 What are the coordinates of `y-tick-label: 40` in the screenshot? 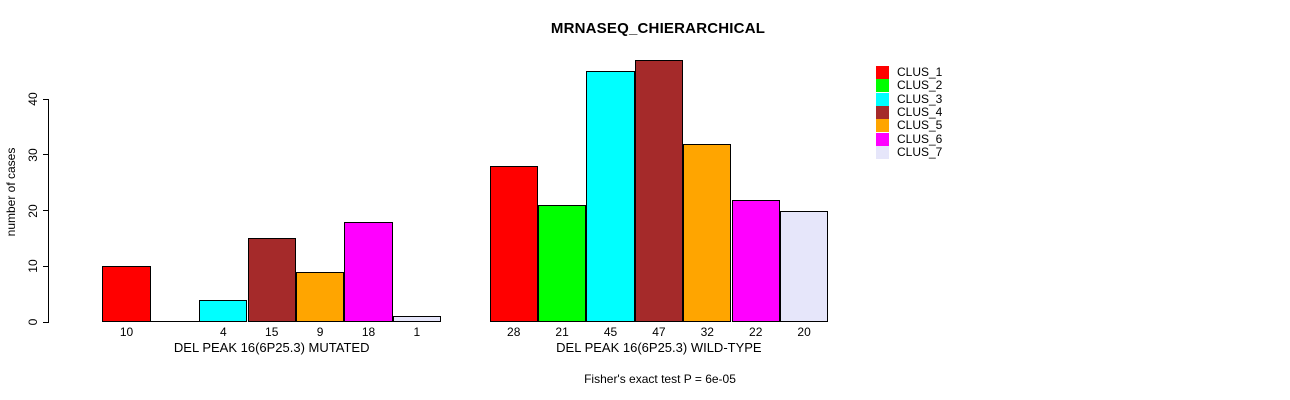 It's located at (33, 99).